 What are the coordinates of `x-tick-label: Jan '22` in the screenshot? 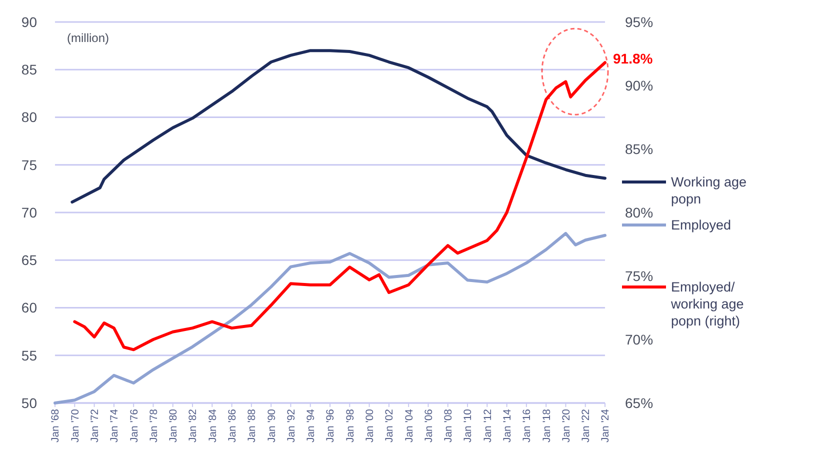 It's located at (586, 425).